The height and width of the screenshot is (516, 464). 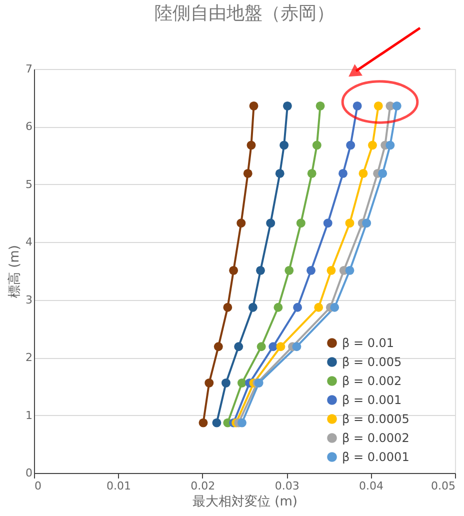 What do you see at coordinates (29, 127) in the screenshot?
I see `y-tick-label: 6` at bounding box center [29, 127].